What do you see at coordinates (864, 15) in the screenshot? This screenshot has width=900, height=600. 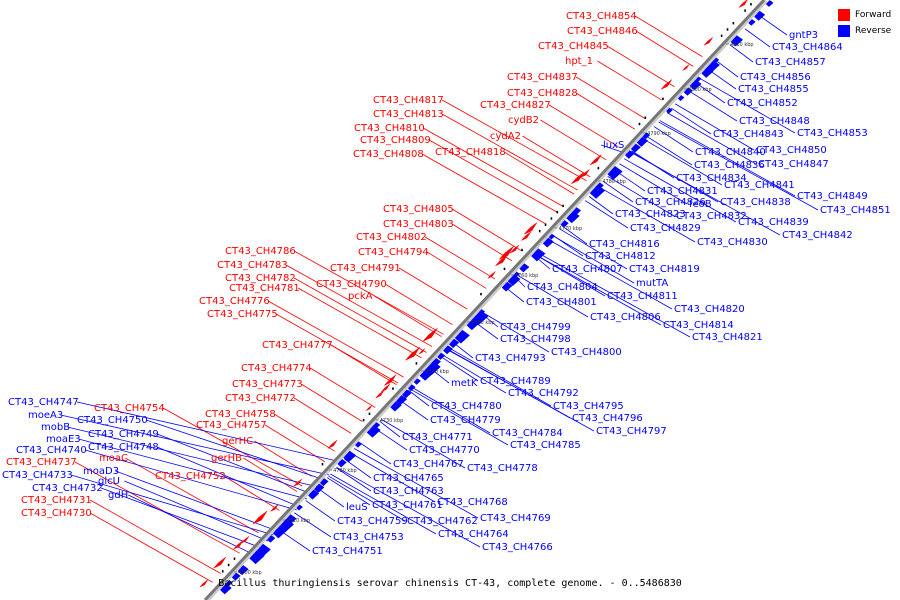 I see `legend-forward: Forward` at bounding box center [864, 15].